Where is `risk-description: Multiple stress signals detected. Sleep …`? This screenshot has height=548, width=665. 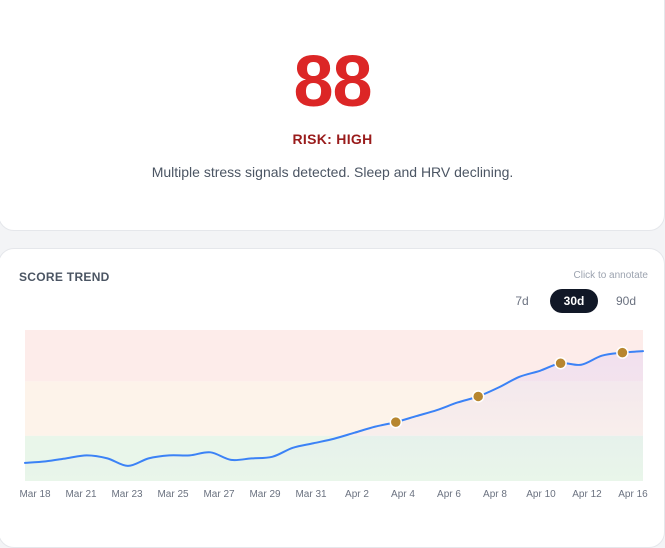 risk-description: Multiple stress signals detected. Sleep … is located at coordinates (332, 172).